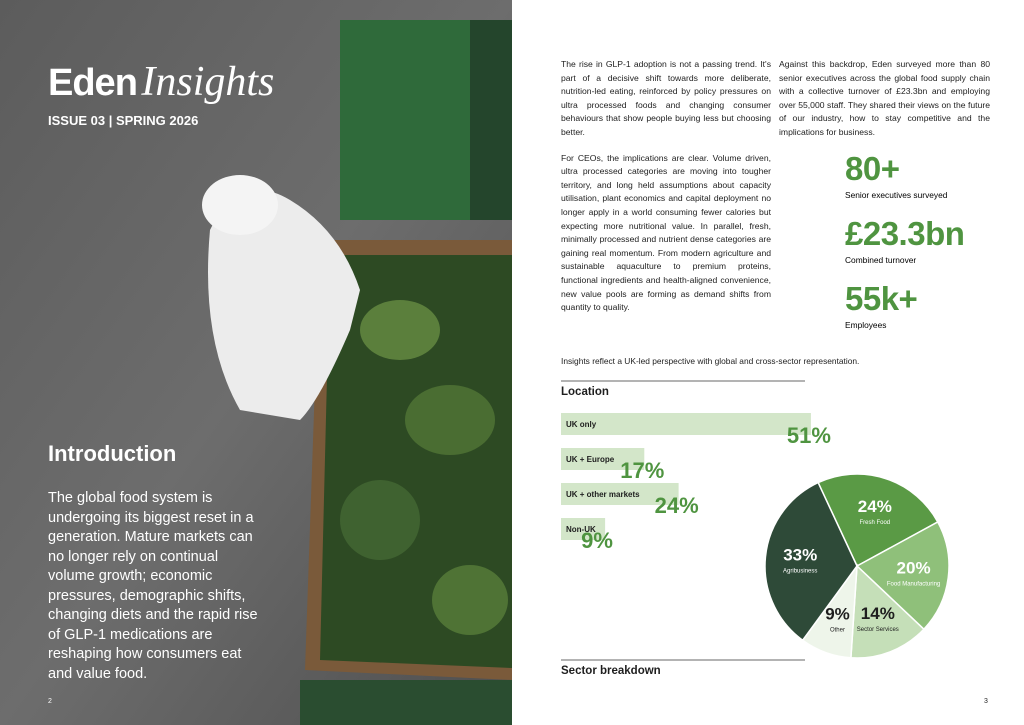 This screenshot has width=1024, height=725. What do you see at coordinates (50, 701) in the screenshot?
I see `page-number: 2` at bounding box center [50, 701].